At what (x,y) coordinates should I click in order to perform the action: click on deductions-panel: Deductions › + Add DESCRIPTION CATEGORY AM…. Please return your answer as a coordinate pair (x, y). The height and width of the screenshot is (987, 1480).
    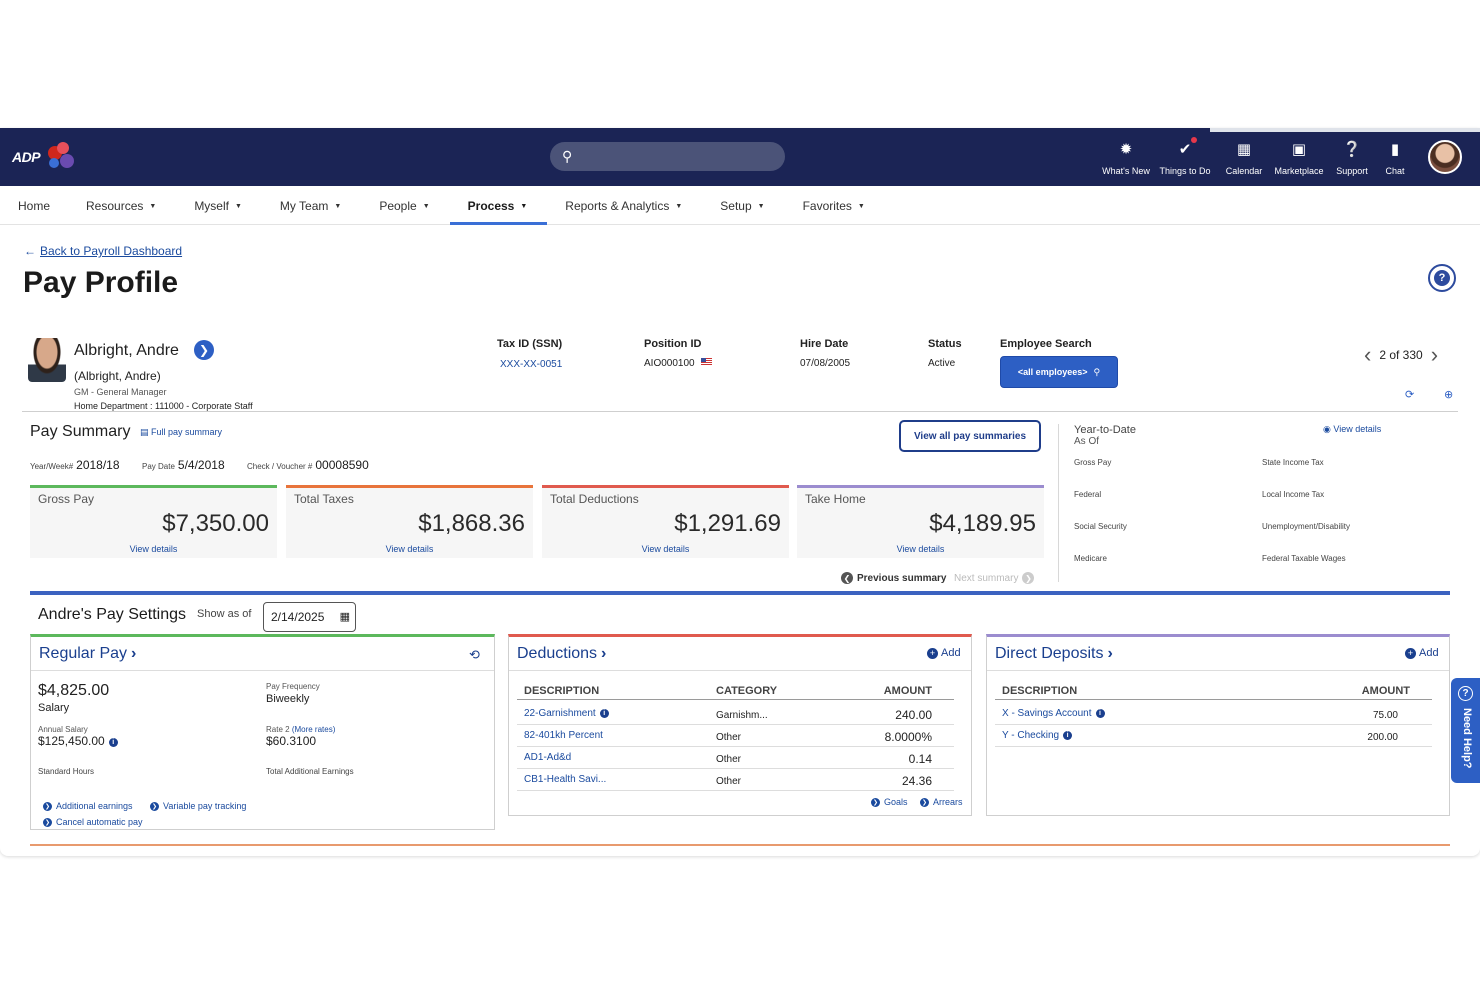
    Looking at the image, I should click on (740, 725).